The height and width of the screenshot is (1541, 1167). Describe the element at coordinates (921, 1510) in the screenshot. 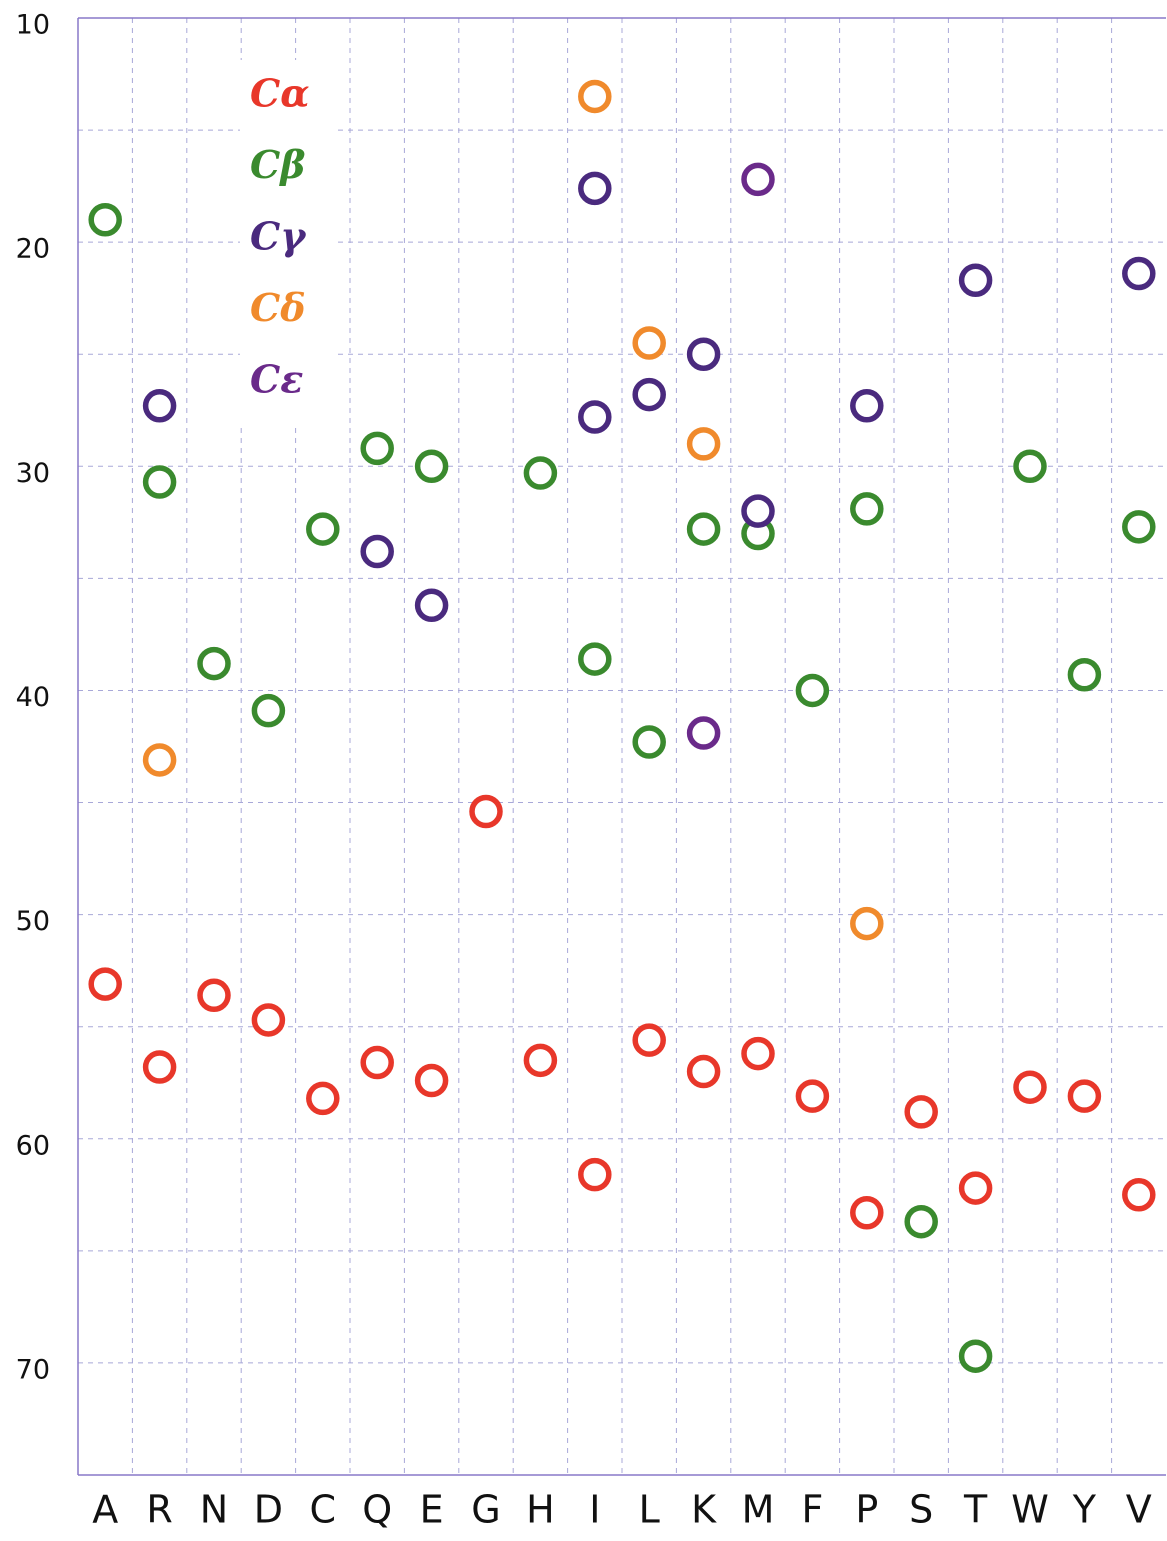

I see `x-tick-label: S` at that location.